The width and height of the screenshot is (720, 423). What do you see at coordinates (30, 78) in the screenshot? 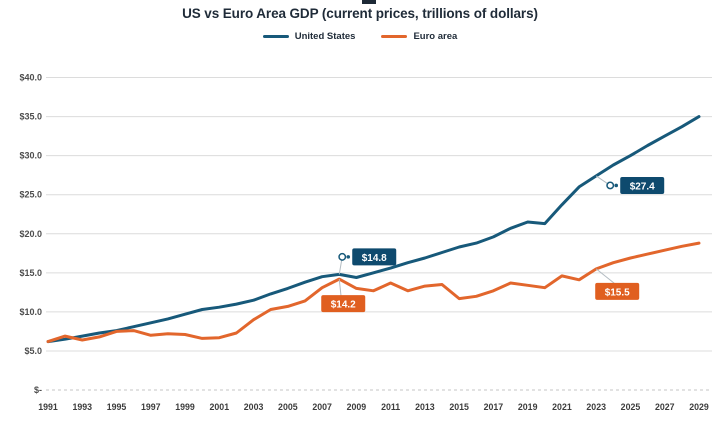
I see `y-tick-label: $40.0` at bounding box center [30, 78].